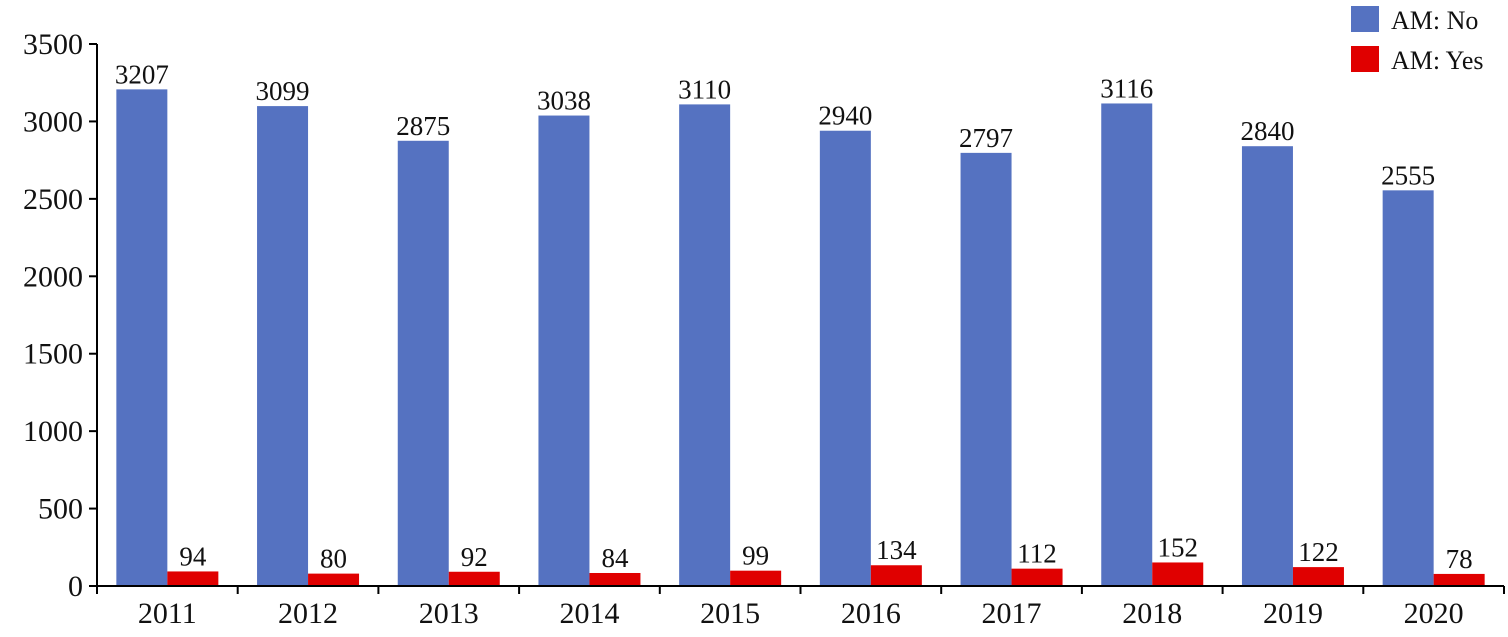 Image resolution: width=1508 pixels, height=637 pixels. Describe the element at coordinates (705, 345) in the screenshot. I see `bar-am-no-2015` at that location.